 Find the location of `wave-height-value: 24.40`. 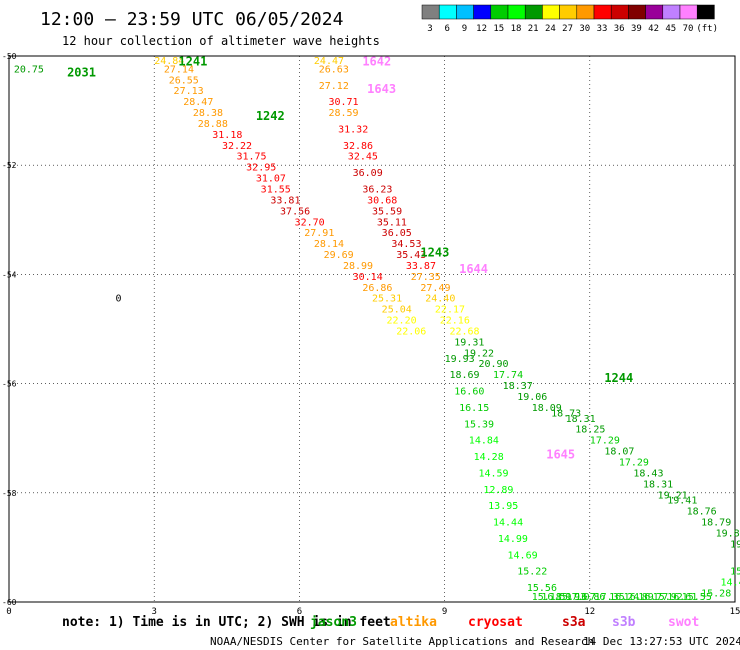

wave-height-value: 24.40 is located at coordinates (440, 299).